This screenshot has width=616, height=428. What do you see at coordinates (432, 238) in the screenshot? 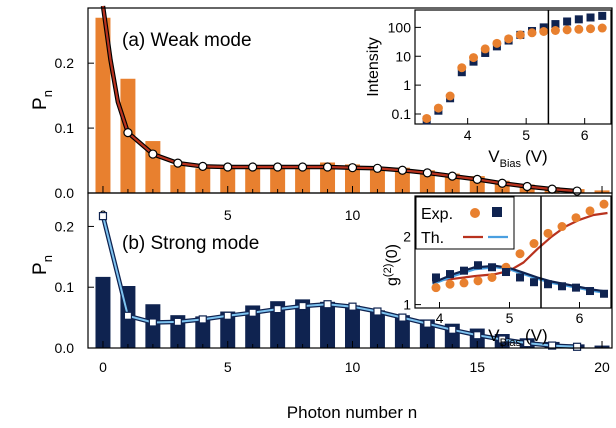
I see `legend-th-label: Th.` at bounding box center [432, 238].